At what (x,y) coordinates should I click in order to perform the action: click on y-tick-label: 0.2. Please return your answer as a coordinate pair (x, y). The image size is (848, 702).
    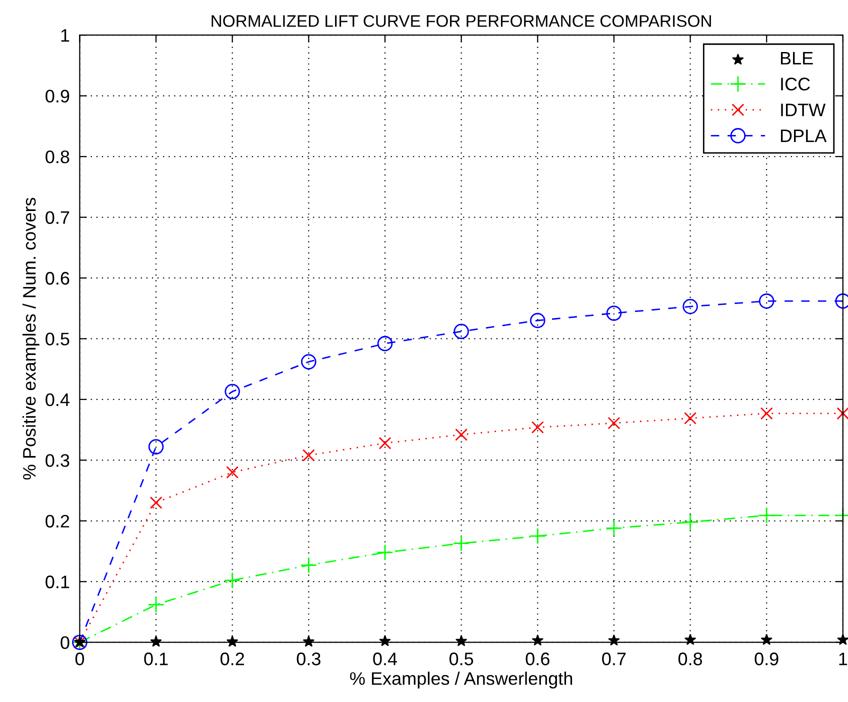
    Looking at the image, I should click on (58, 521).